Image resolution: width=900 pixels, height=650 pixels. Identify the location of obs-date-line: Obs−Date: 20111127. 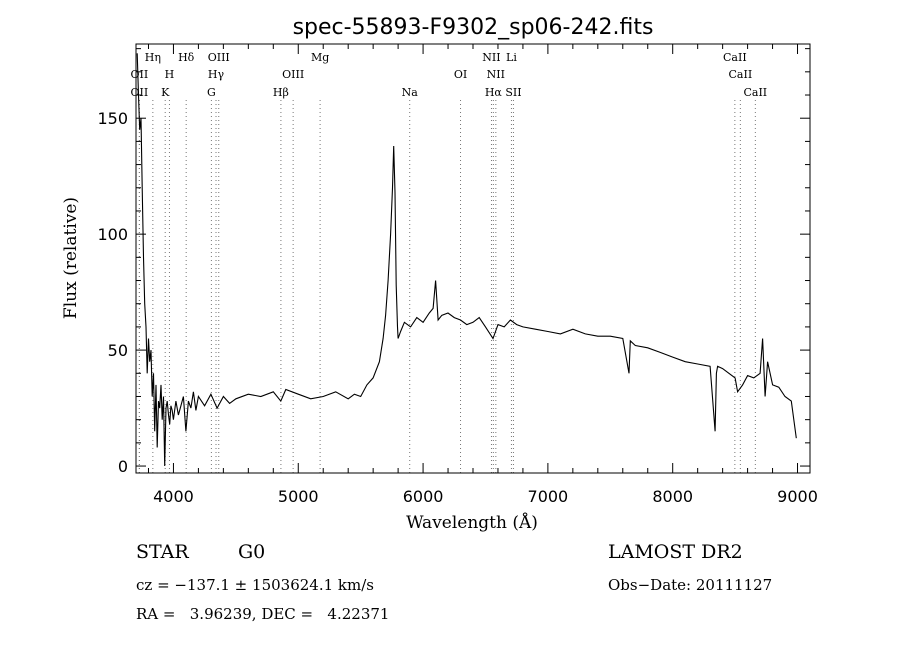
(690, 585).